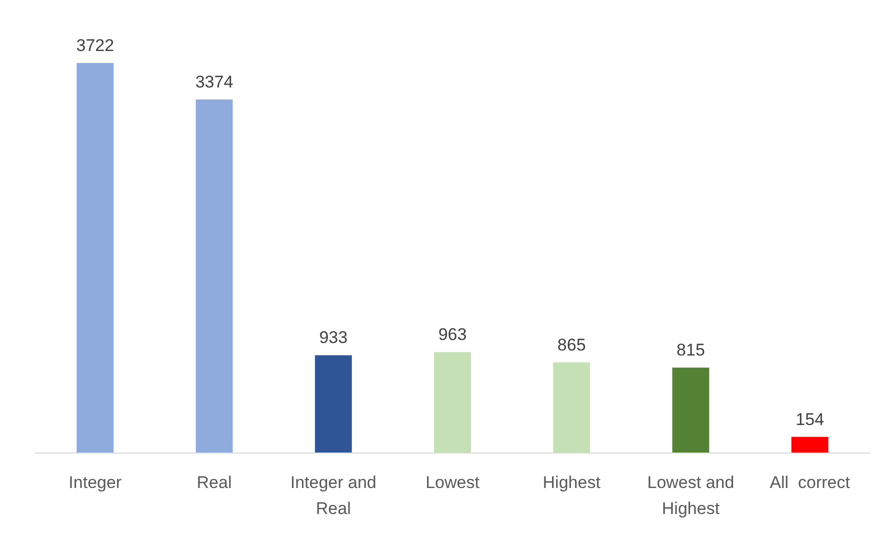 The width and height of the screenshot is (880, 534). Describe the element at coordinates (214, 82) in the screenshot. I see `data-label: 3374` at that location.